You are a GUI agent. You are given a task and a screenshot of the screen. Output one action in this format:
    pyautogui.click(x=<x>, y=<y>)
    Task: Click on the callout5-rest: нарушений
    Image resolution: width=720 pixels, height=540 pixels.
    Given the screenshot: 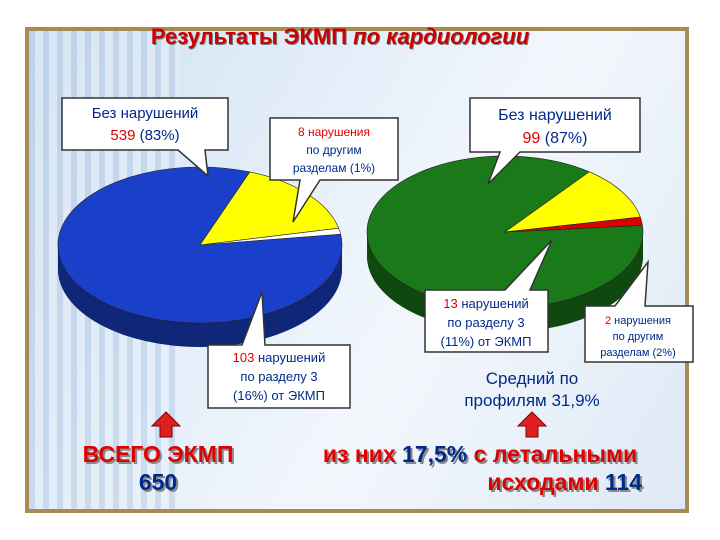 What is the action you would take?
    pyautogui.click(x=493, y=303)
    